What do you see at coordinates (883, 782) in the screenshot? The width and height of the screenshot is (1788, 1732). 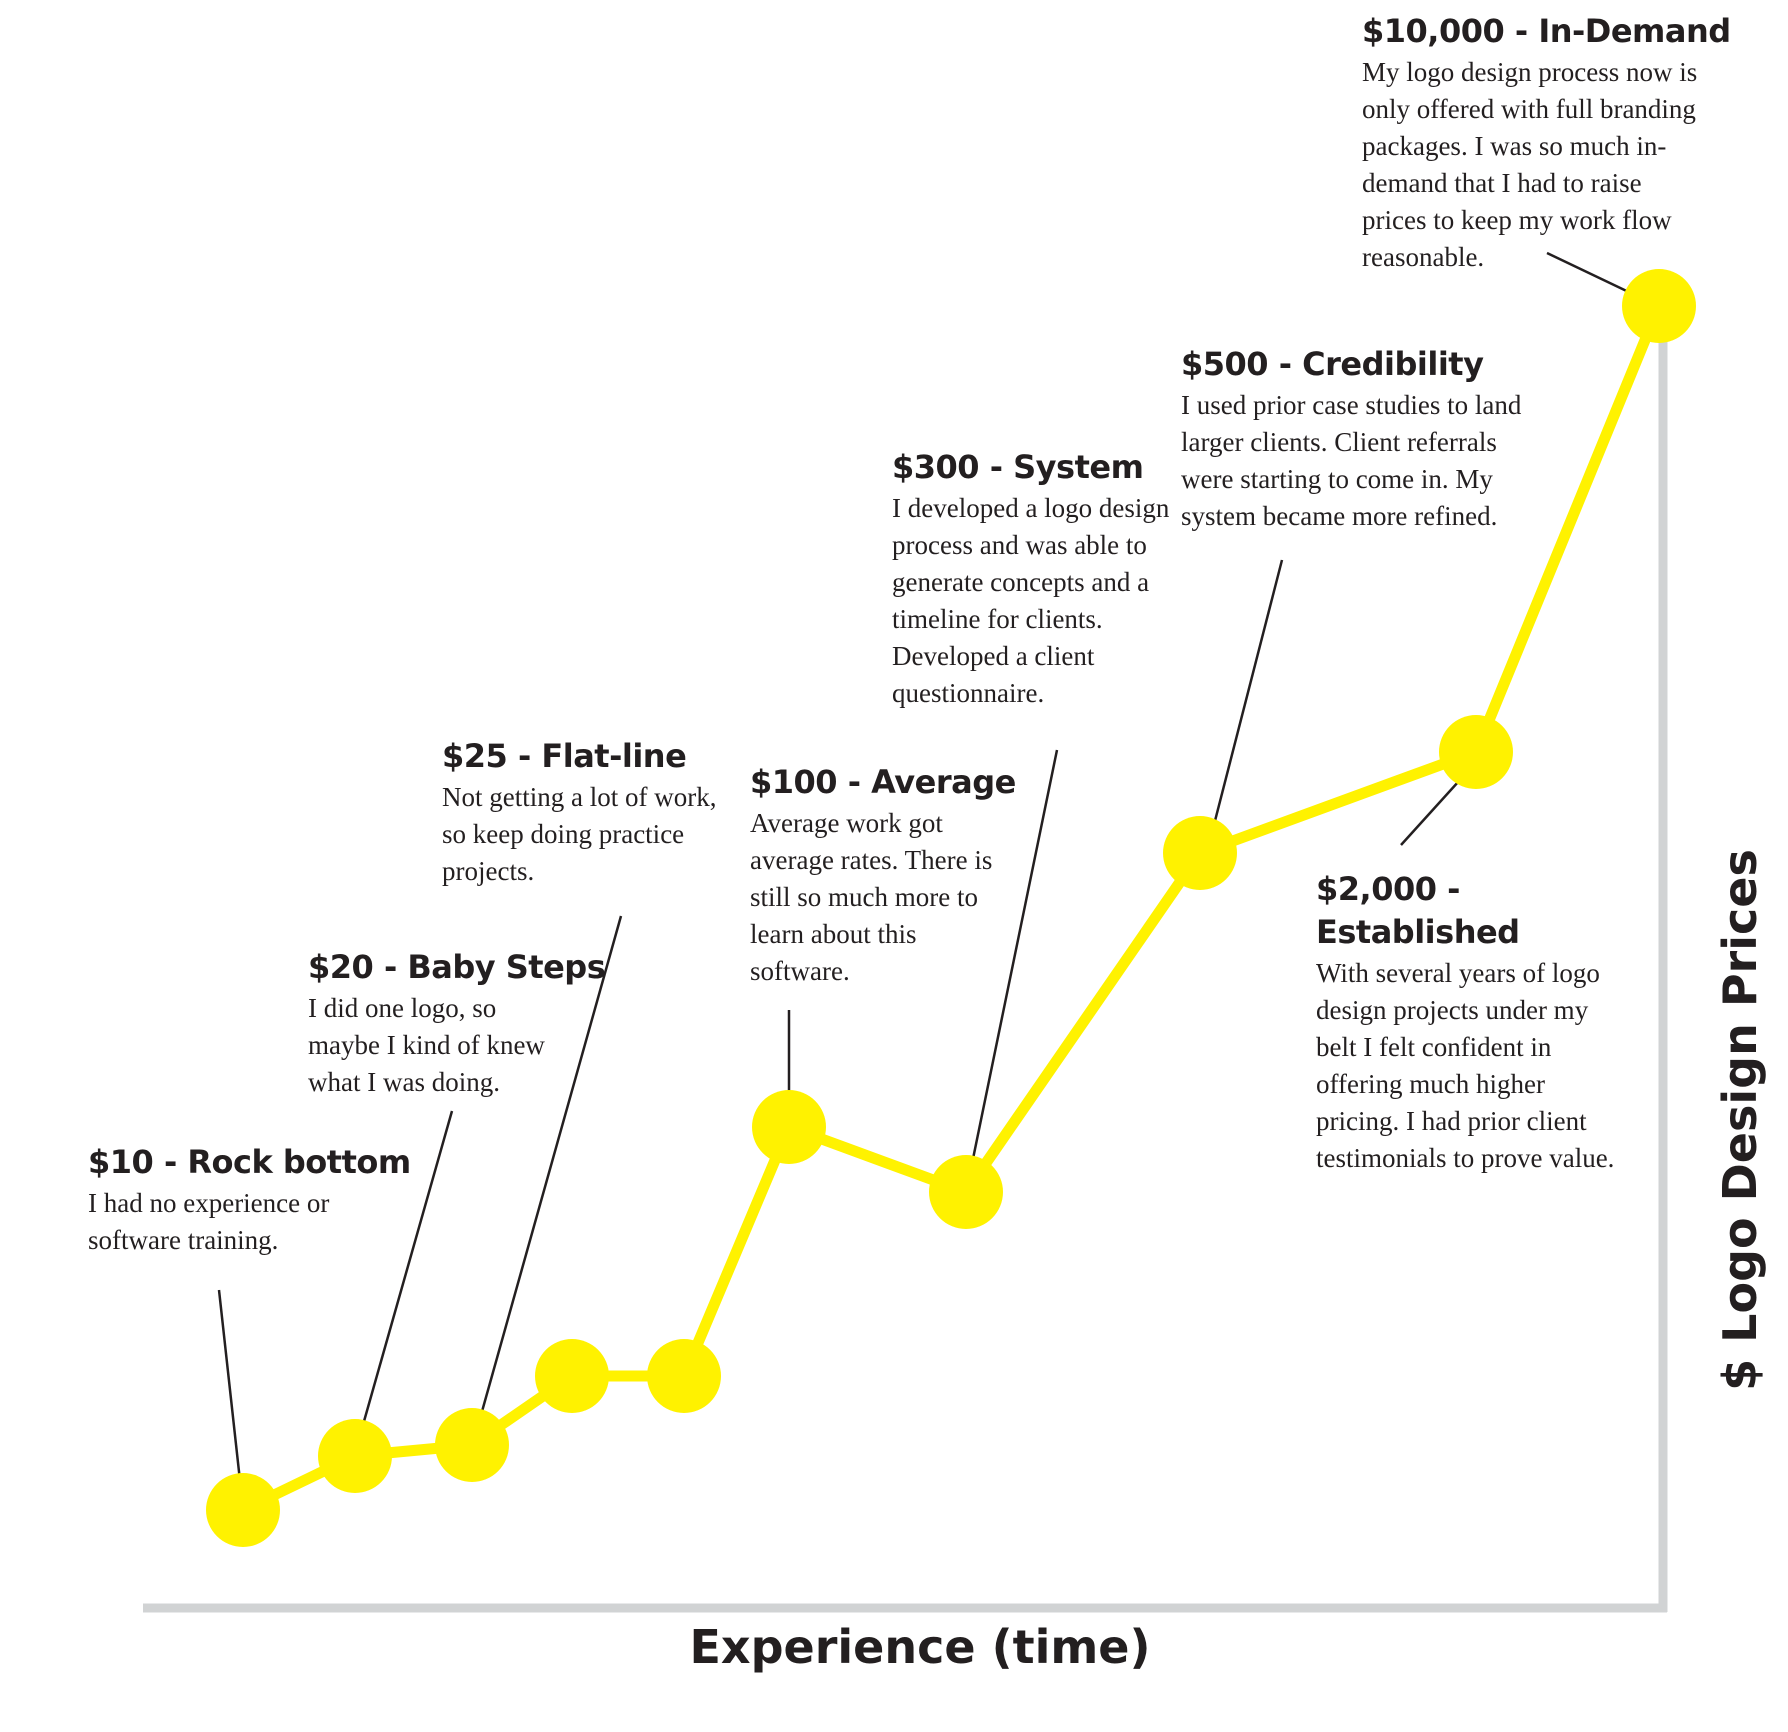 I see `annotation-title: $100 - Average` at bounding box center [883, 782].